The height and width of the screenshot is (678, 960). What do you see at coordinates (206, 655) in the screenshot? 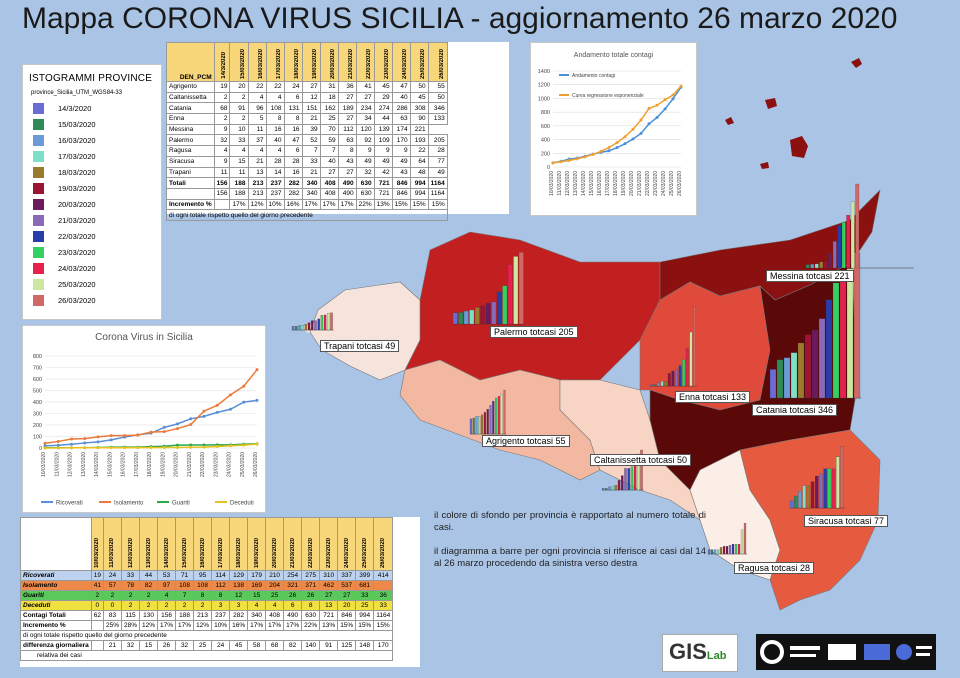
I see `note-row: relativa dei casi` at bounding box center [206, 655].